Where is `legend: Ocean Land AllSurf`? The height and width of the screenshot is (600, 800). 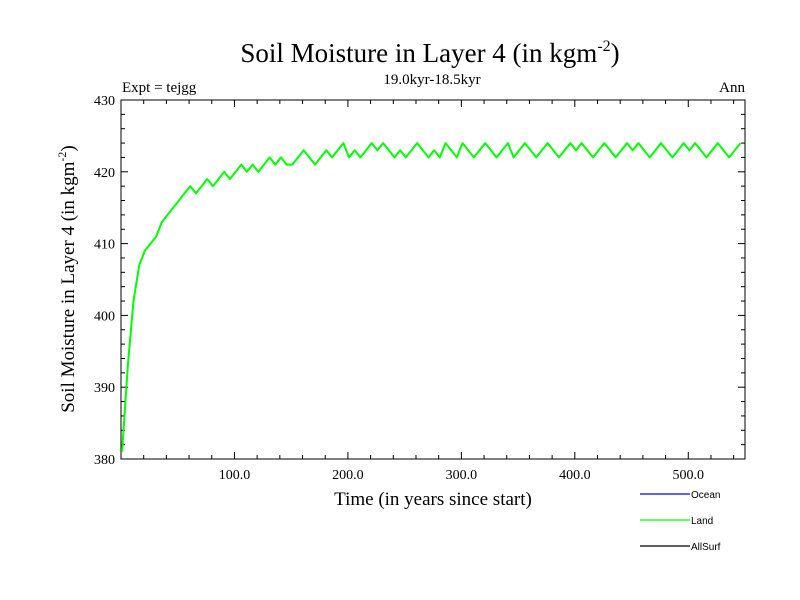 legend: Ocean Land AllSurf is located at coordinates (680, 521).